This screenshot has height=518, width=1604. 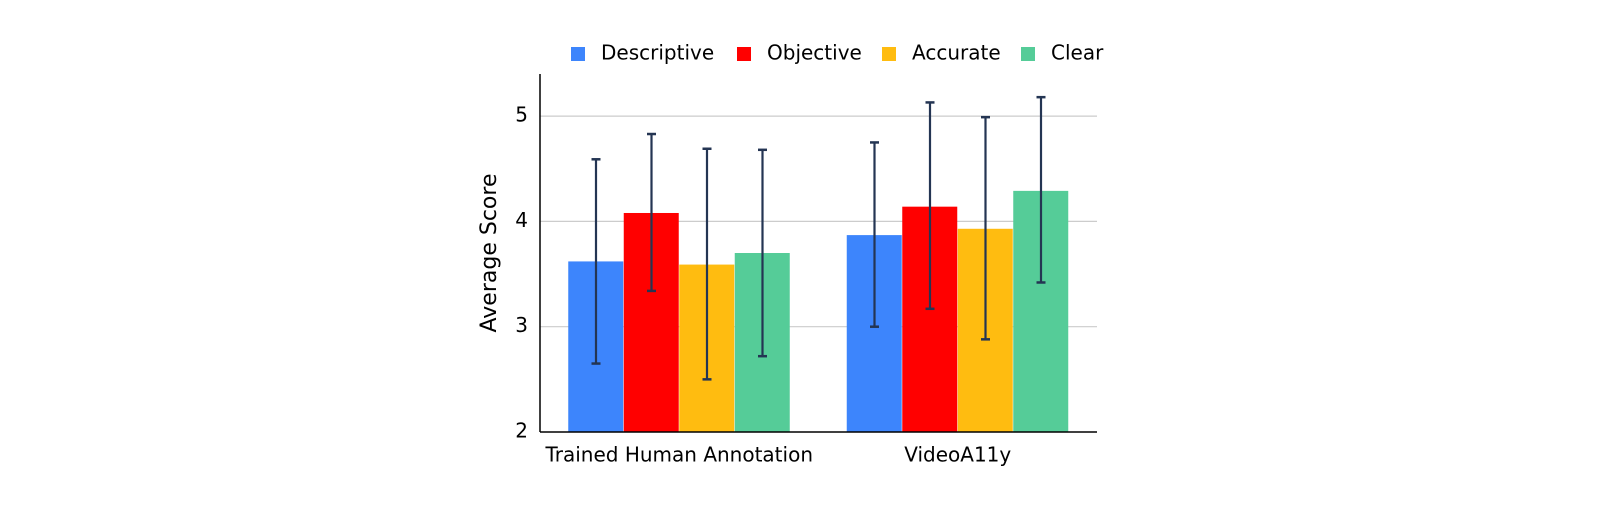 I want to click on x-tick-label: VideoA11y, so click(x=957, y=455).